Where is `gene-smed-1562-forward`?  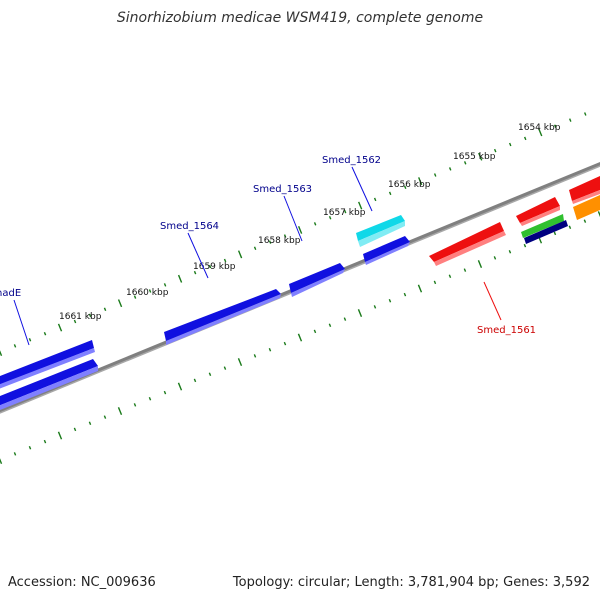
gene-smed-1562-forward is located at coordinates (386, 250).